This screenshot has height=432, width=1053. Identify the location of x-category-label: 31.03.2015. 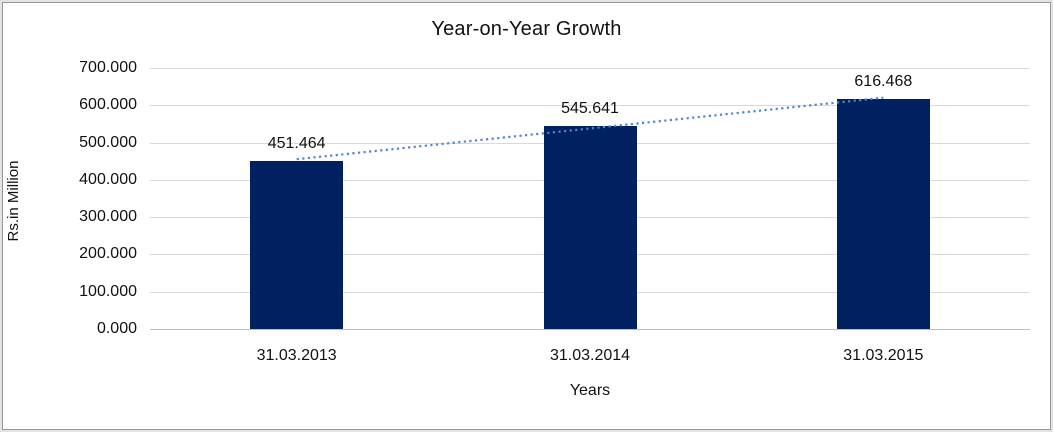
(883, 355).